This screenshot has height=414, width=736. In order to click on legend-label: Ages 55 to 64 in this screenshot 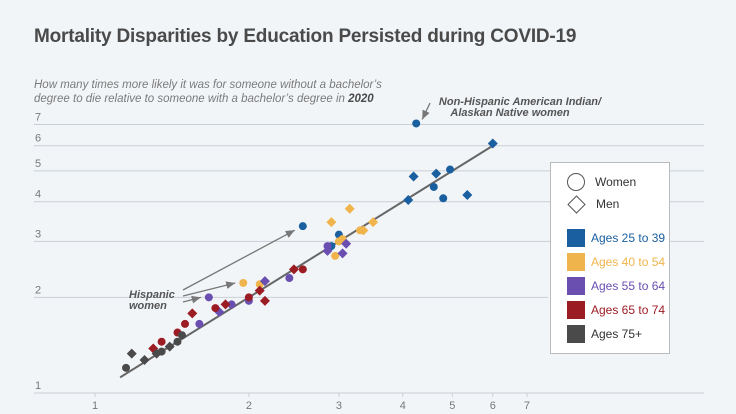, I will do `click(628, 286)`.